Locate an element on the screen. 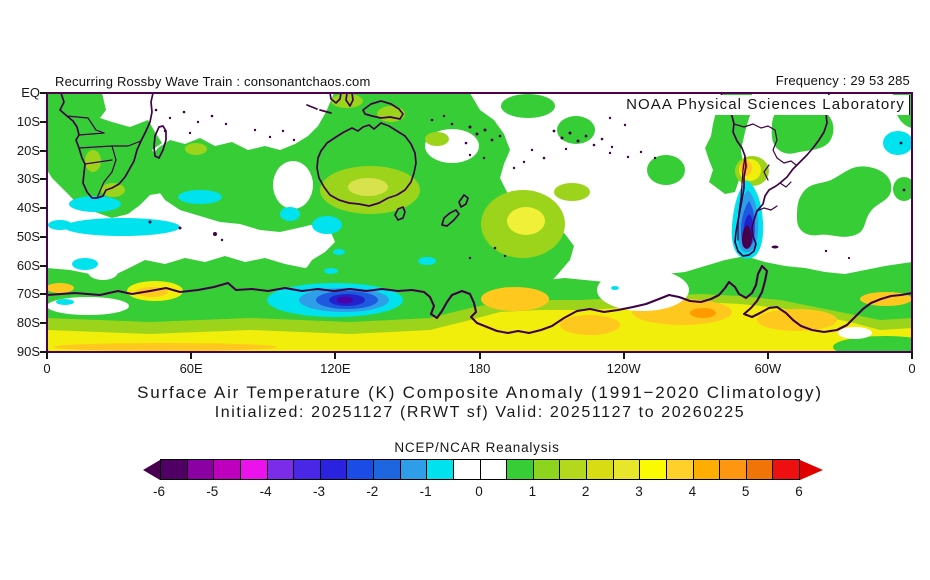 The image size is (930, 580). andes-warm-spot is located at coordinates (752, 171).